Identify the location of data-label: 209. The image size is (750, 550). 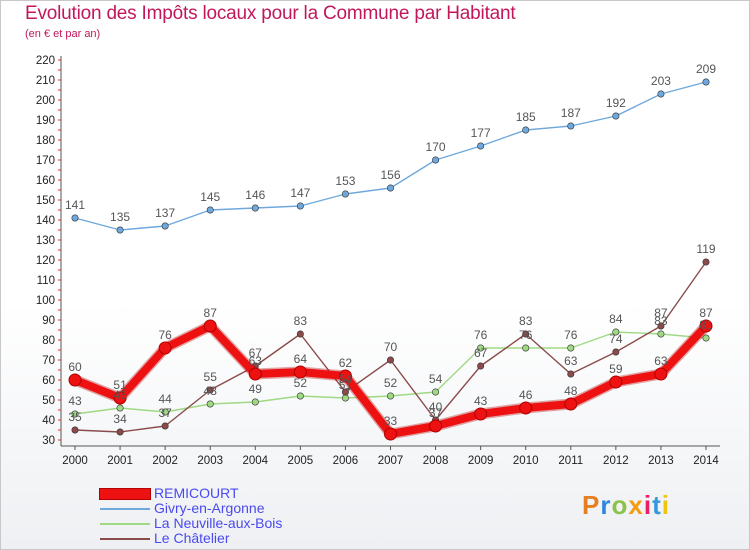
(706, 69).